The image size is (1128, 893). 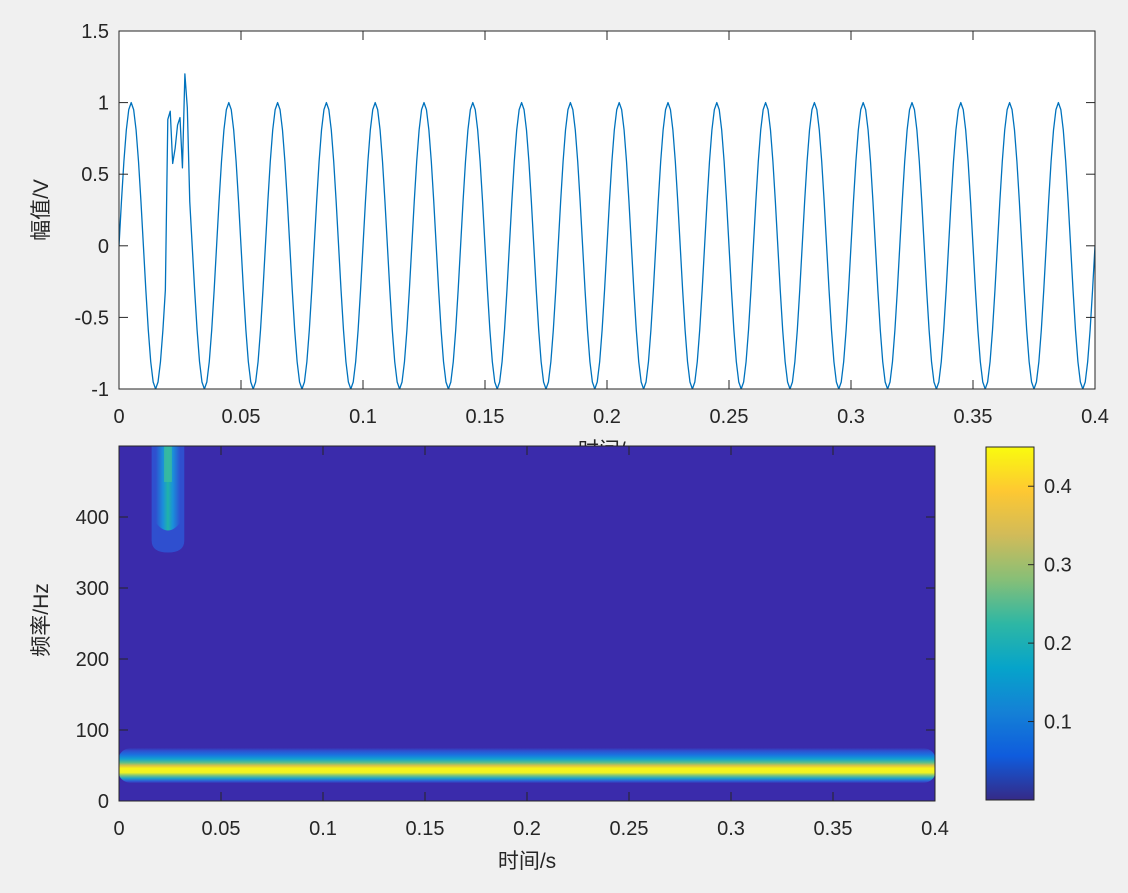 What do you see at coordinates (629, 829) in the screenshot?
I see `tf-x-tick-label: 0.25` at bounding box center [629, 829].